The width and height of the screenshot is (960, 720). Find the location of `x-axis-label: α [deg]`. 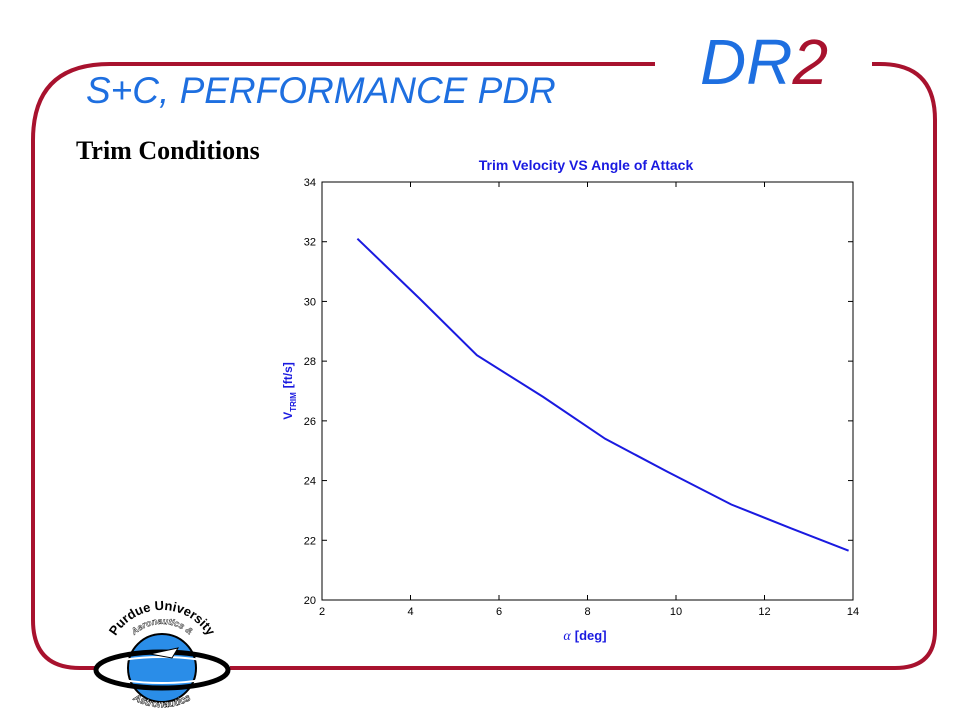

x-axis-label: α [deg] is located at coordinates (584, 636).